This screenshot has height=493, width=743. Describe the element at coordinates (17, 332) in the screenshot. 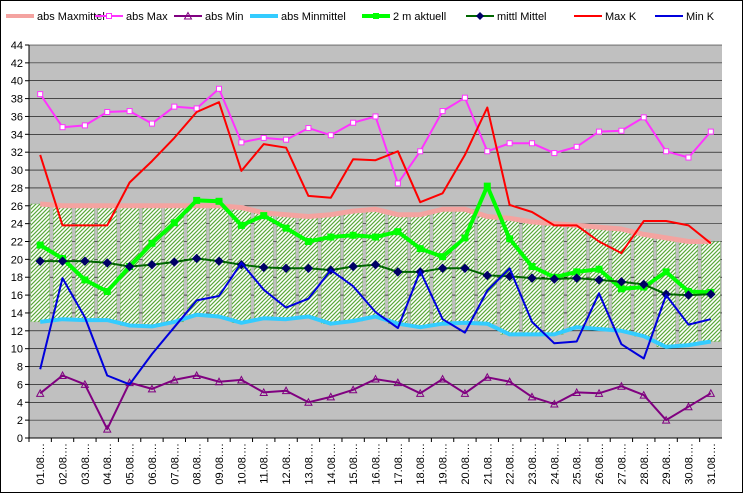

I see `y-tick-label: 12` at that location.